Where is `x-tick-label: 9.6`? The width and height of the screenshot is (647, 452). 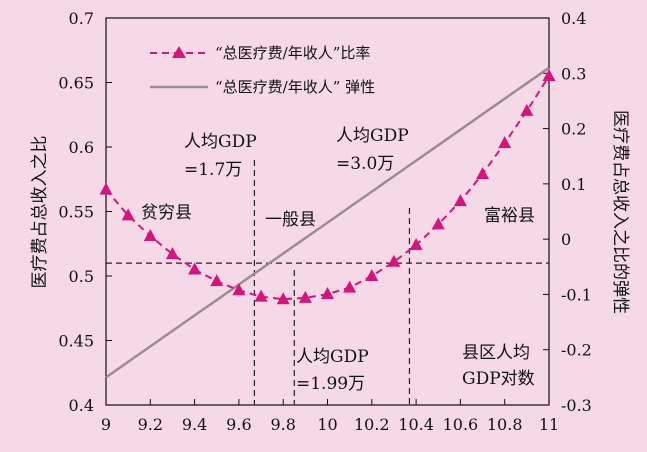 x-tick-label: 9.6 is located at coordinates (238, 424).